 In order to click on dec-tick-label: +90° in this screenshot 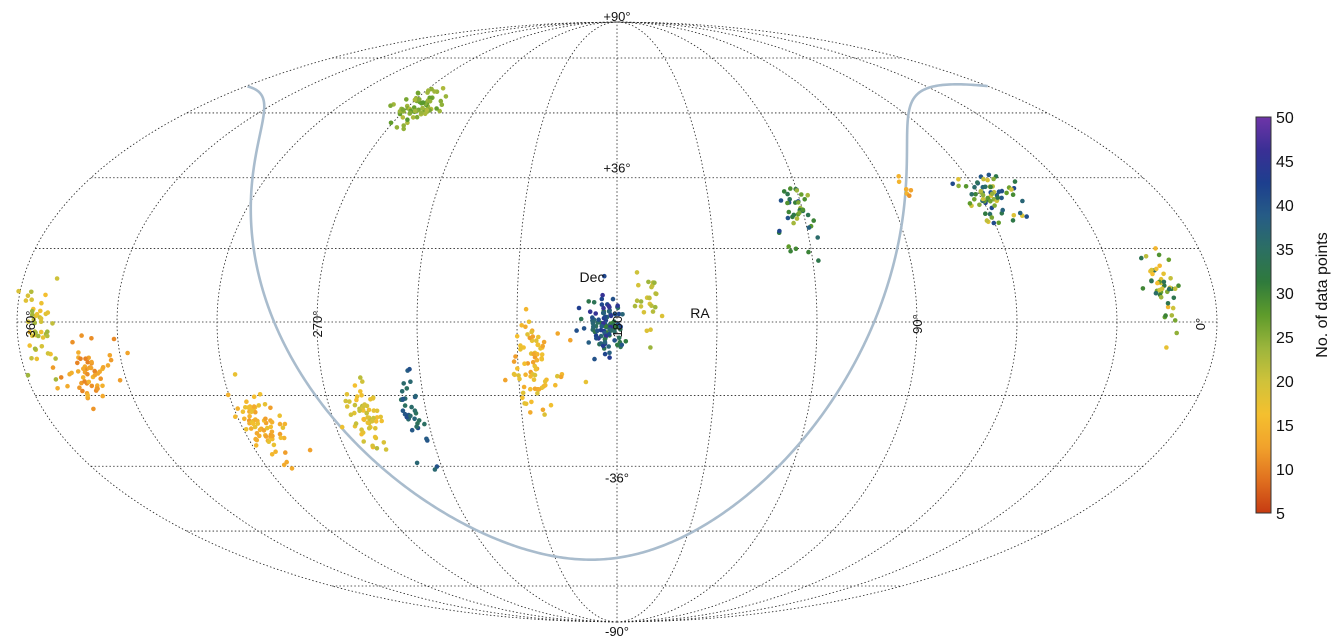, I will do `click(616, 16)`.